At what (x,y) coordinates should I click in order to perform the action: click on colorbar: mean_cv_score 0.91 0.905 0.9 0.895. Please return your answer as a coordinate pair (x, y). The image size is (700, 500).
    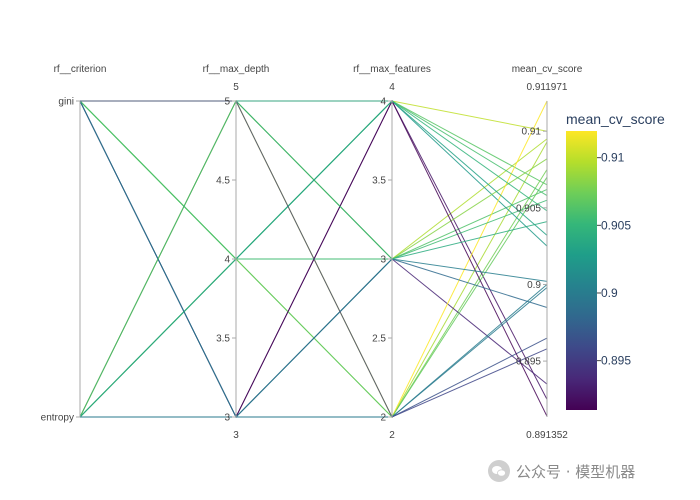
    Looking at the image, I should click on (615, 260).